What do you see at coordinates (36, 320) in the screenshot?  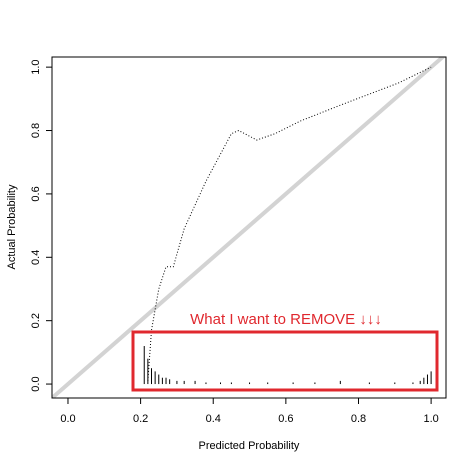 I see `y-tick-label: 0.2` at bounding box center [36, 320].